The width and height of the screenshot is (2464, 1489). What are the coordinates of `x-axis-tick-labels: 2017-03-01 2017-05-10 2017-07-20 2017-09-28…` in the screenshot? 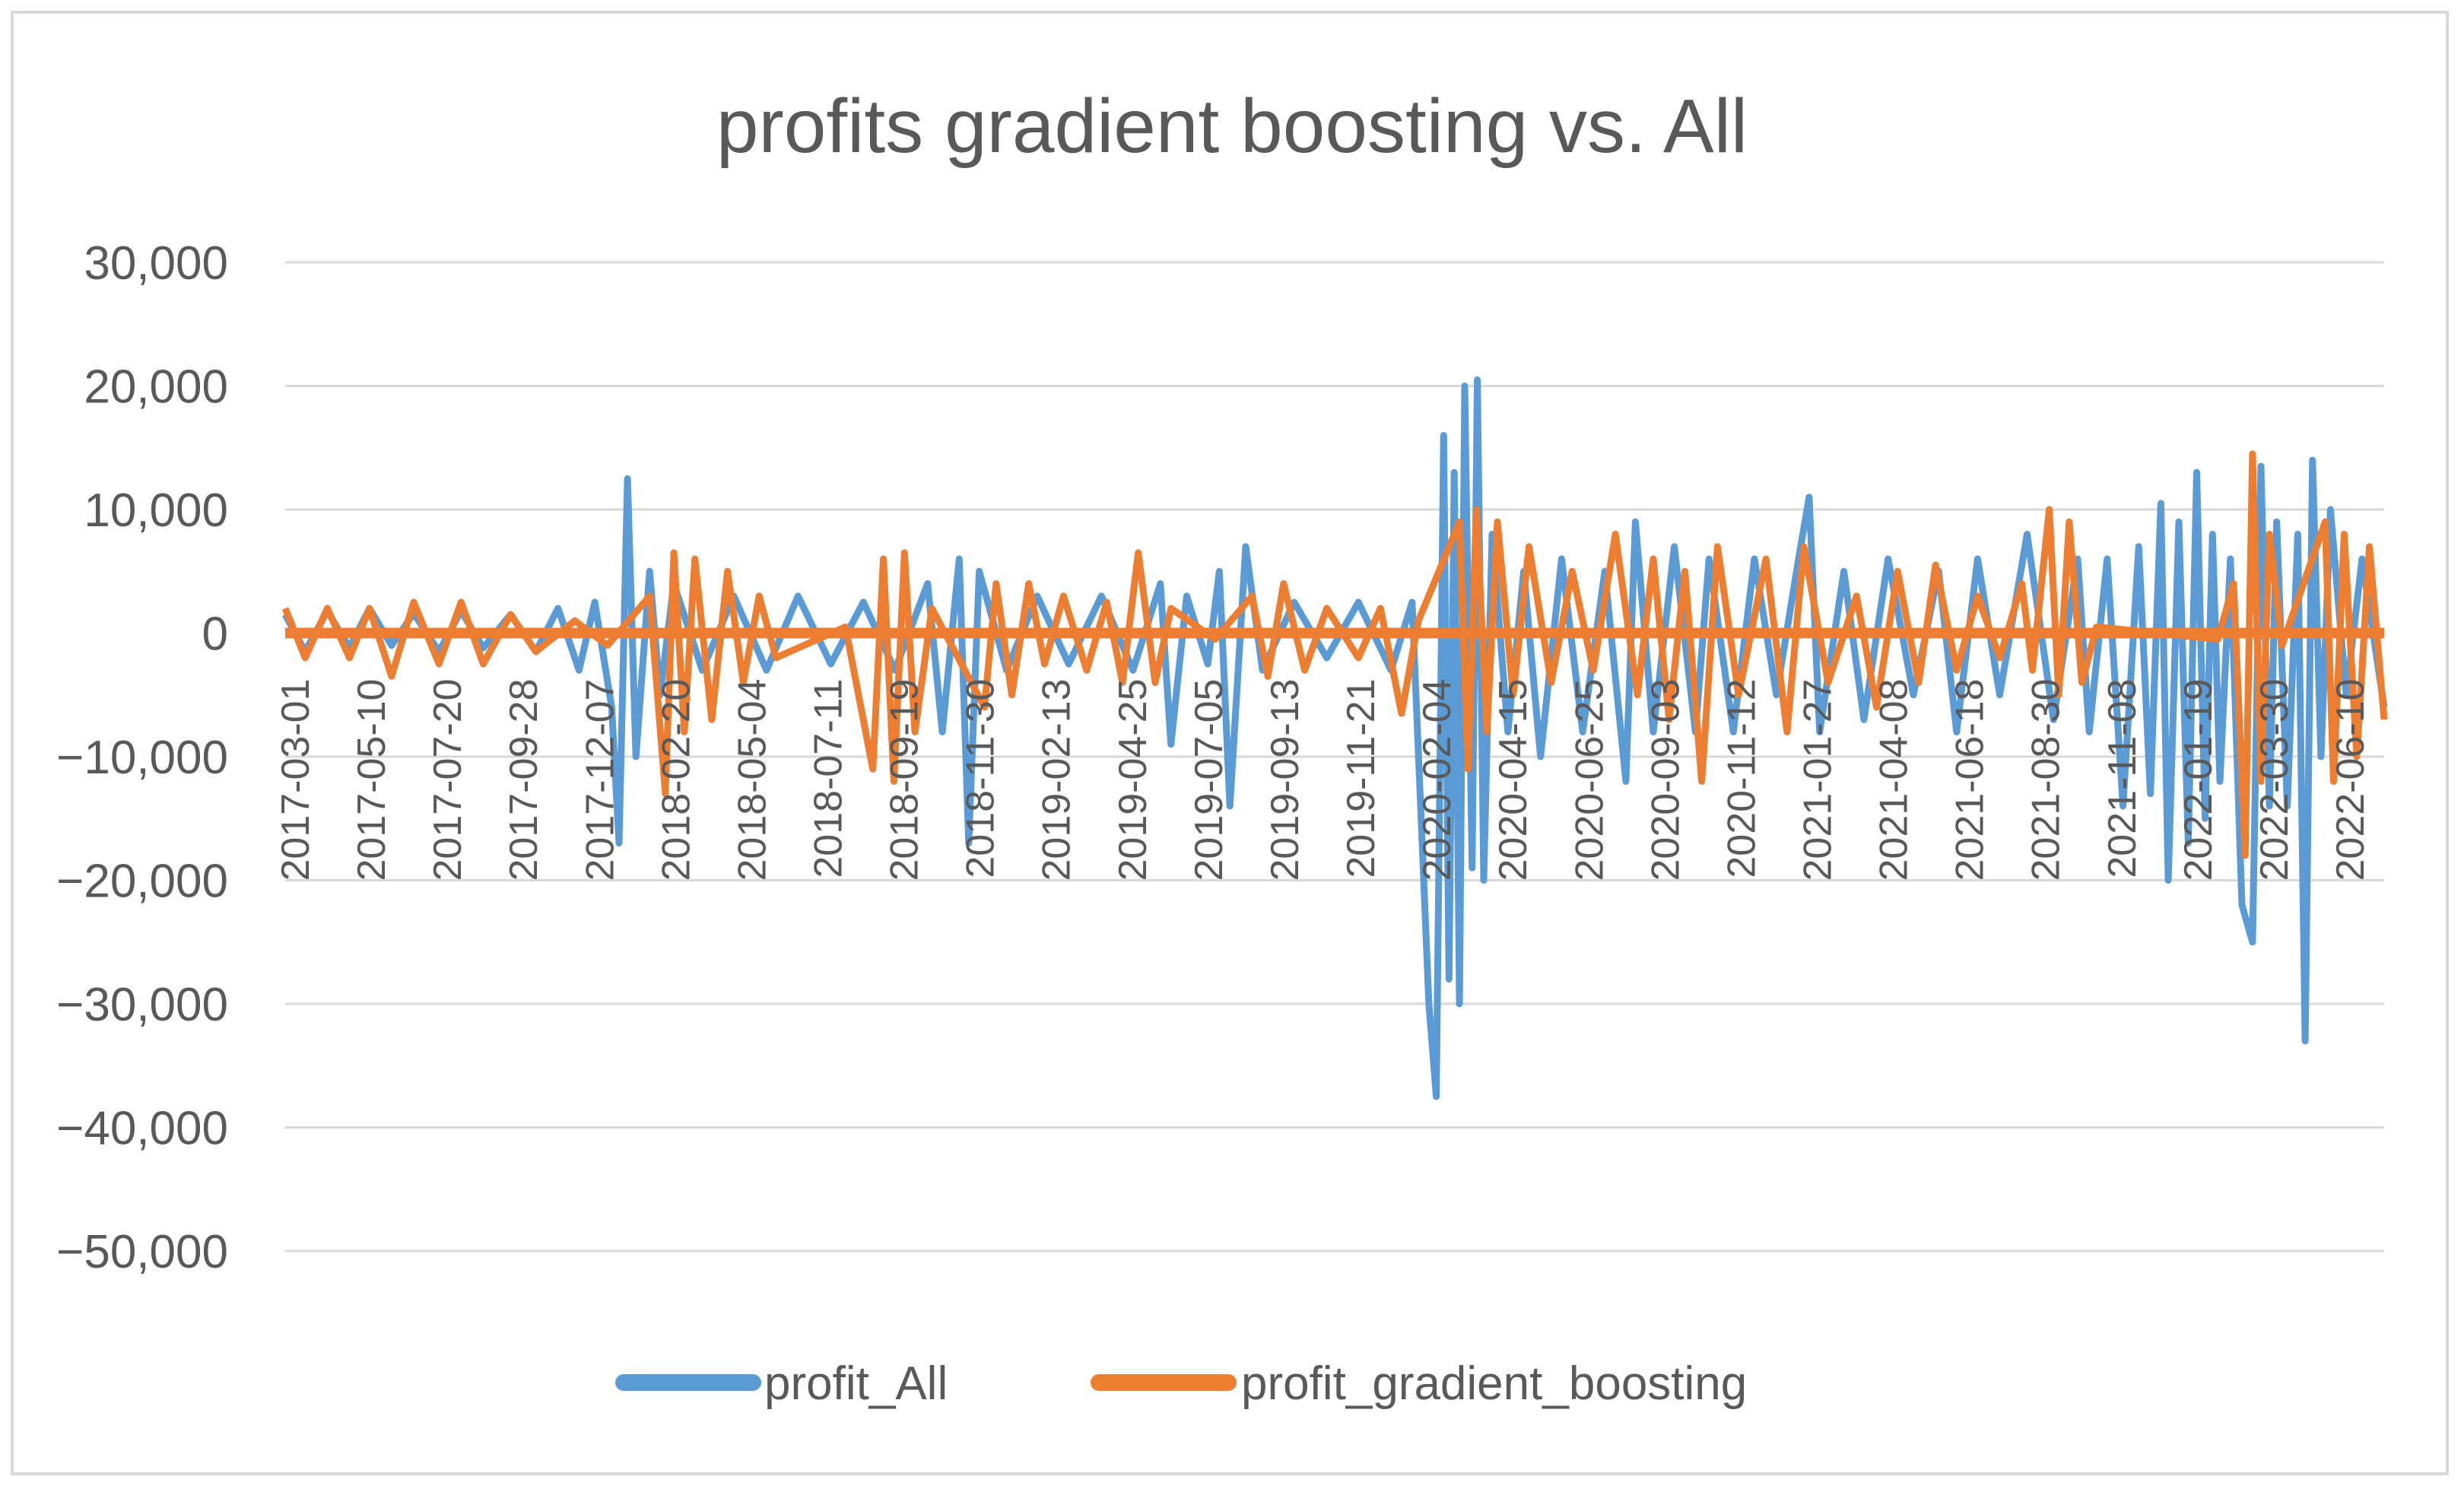 It's located at (1323, 779).